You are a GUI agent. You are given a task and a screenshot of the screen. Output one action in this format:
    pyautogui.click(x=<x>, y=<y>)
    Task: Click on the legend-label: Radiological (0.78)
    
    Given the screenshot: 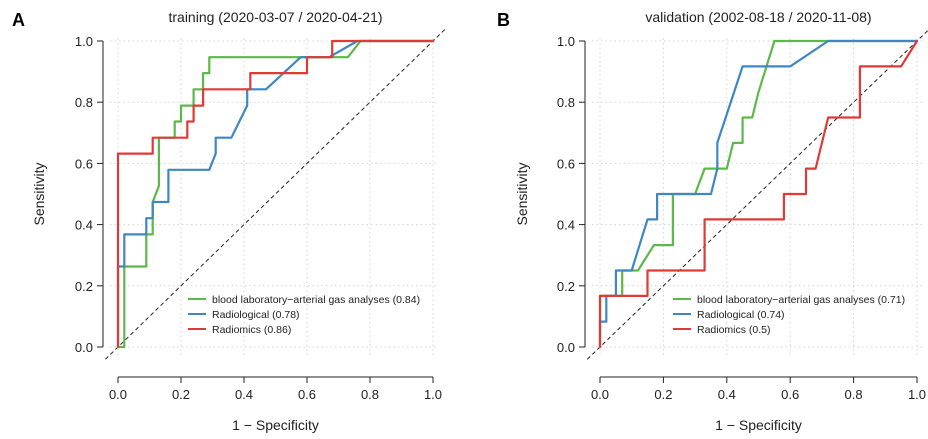 What is the action you would take?
    pyautogui.click(x=256, y=315)
    